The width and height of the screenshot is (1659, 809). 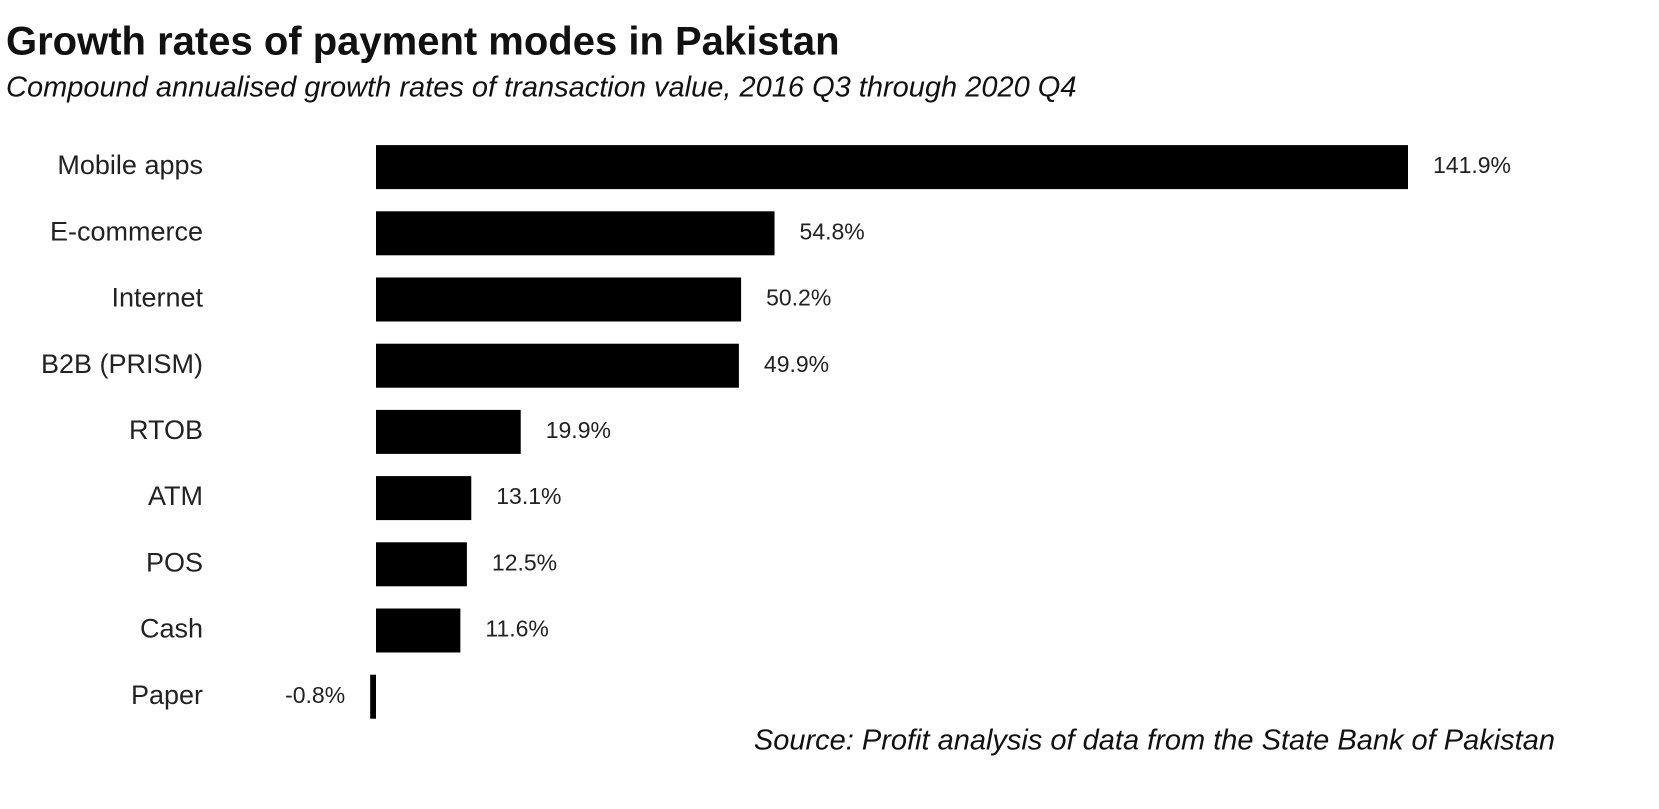 What do you see at coordinates (1472, 165) in the screenshot?
I see `value-label: 141.9%` at bounding box center [1472, 165].